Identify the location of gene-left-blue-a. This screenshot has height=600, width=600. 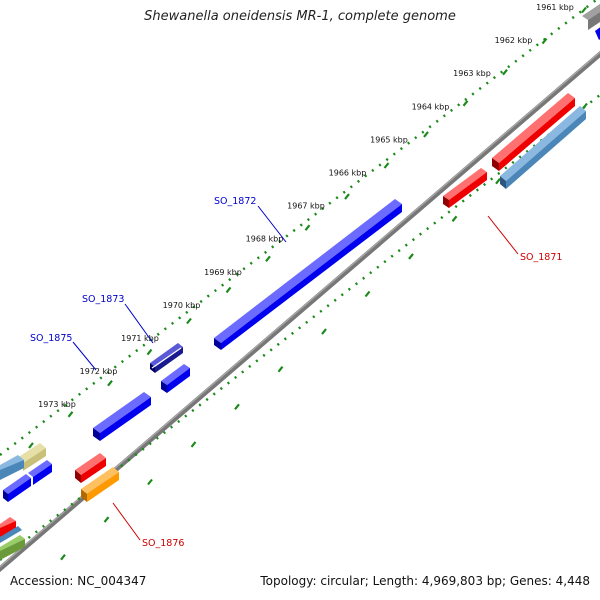
(17, 488).